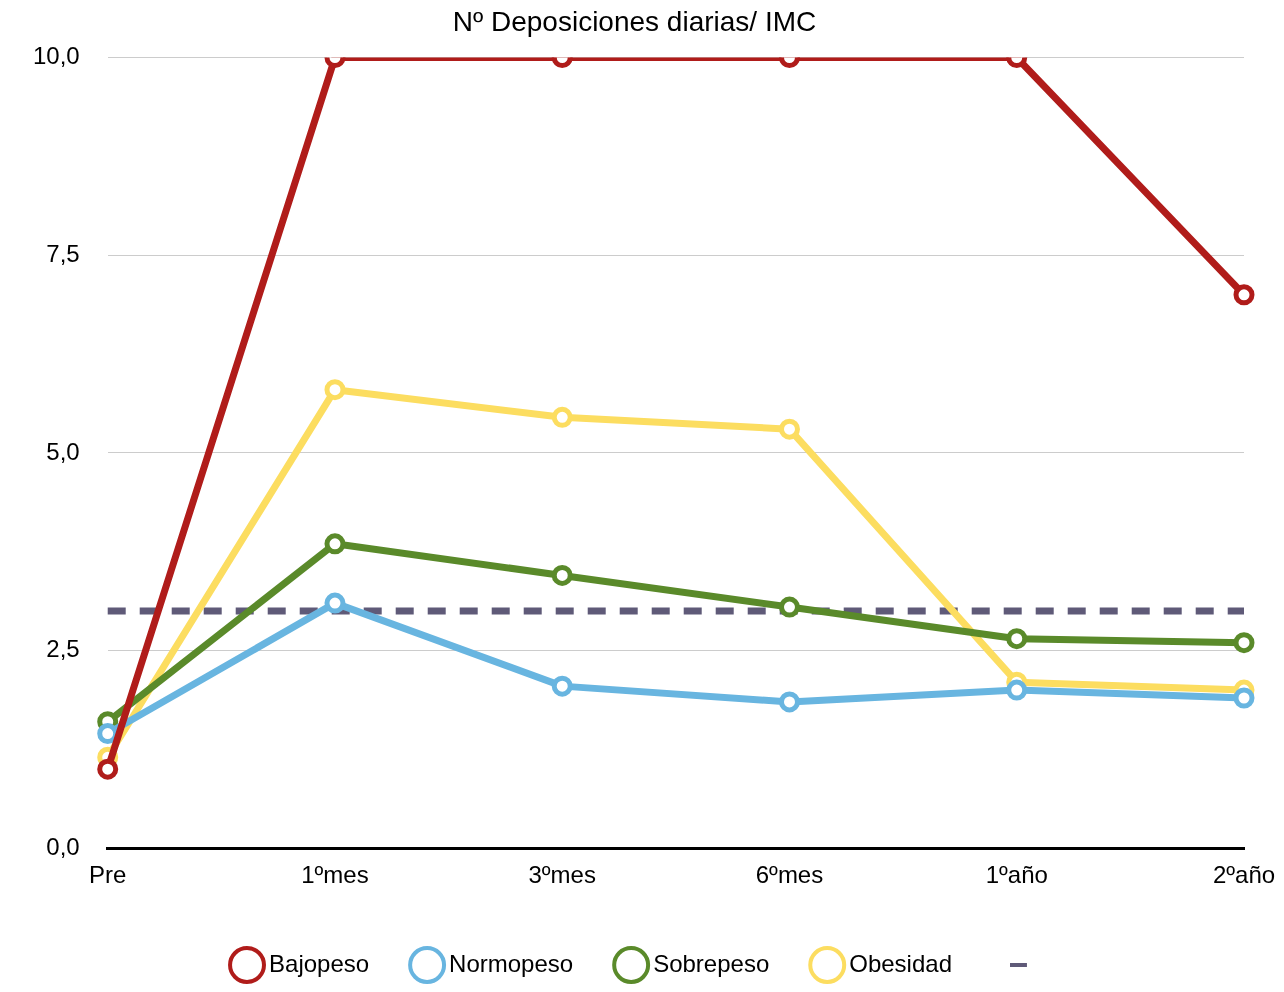 This screenshot has width=1284, height=992. What do you see at coordinates (335, 875) in the screenshot?
I see `x-tick-label: 1ºmes` at bounding box center [335, 875].